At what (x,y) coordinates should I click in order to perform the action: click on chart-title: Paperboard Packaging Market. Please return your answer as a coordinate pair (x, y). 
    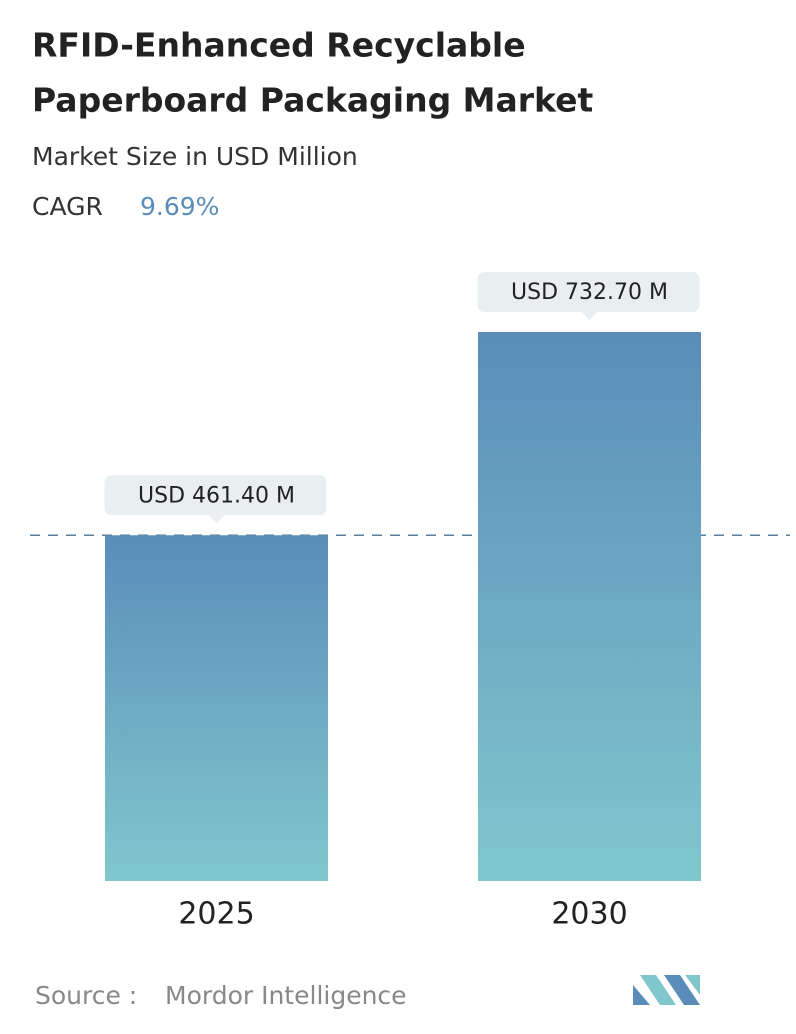
    Looking at the image, I should click on (312, 100).